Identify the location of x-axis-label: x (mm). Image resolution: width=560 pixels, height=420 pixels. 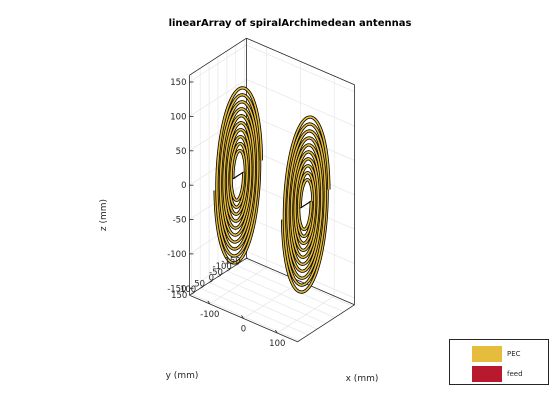
(362, 379).